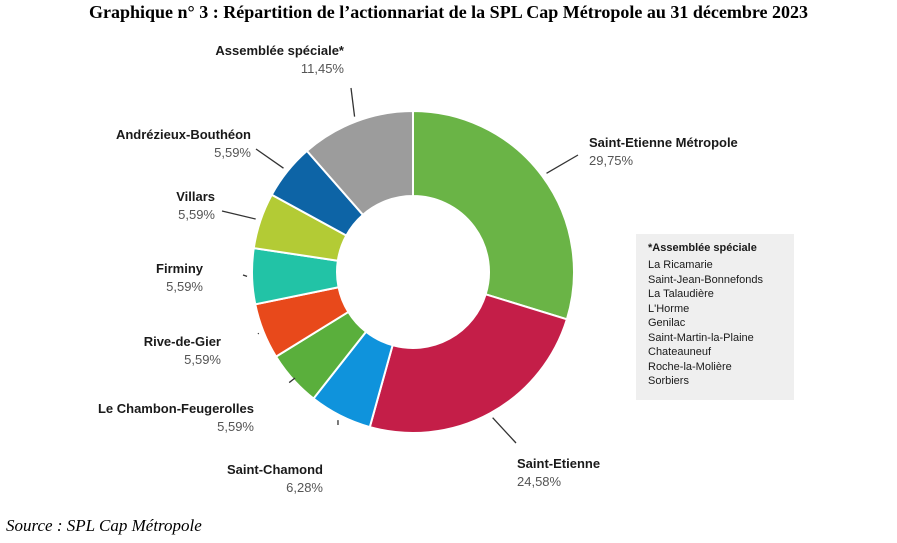 Image resolution: width=897 pixels, height=543 pixels. I want to click on slice-label: Le Chambon-Feugerolles, so click(176, 408).